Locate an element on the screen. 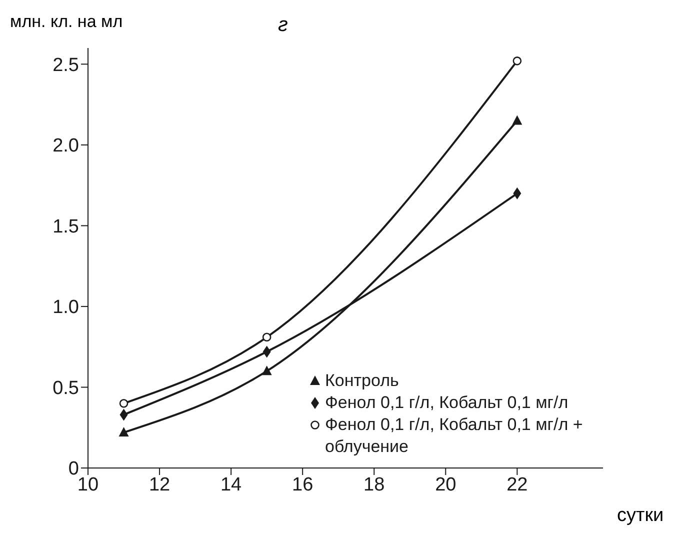 The image size is (681, 538). legend-label: Контроль is located at coordinates (362, 381).